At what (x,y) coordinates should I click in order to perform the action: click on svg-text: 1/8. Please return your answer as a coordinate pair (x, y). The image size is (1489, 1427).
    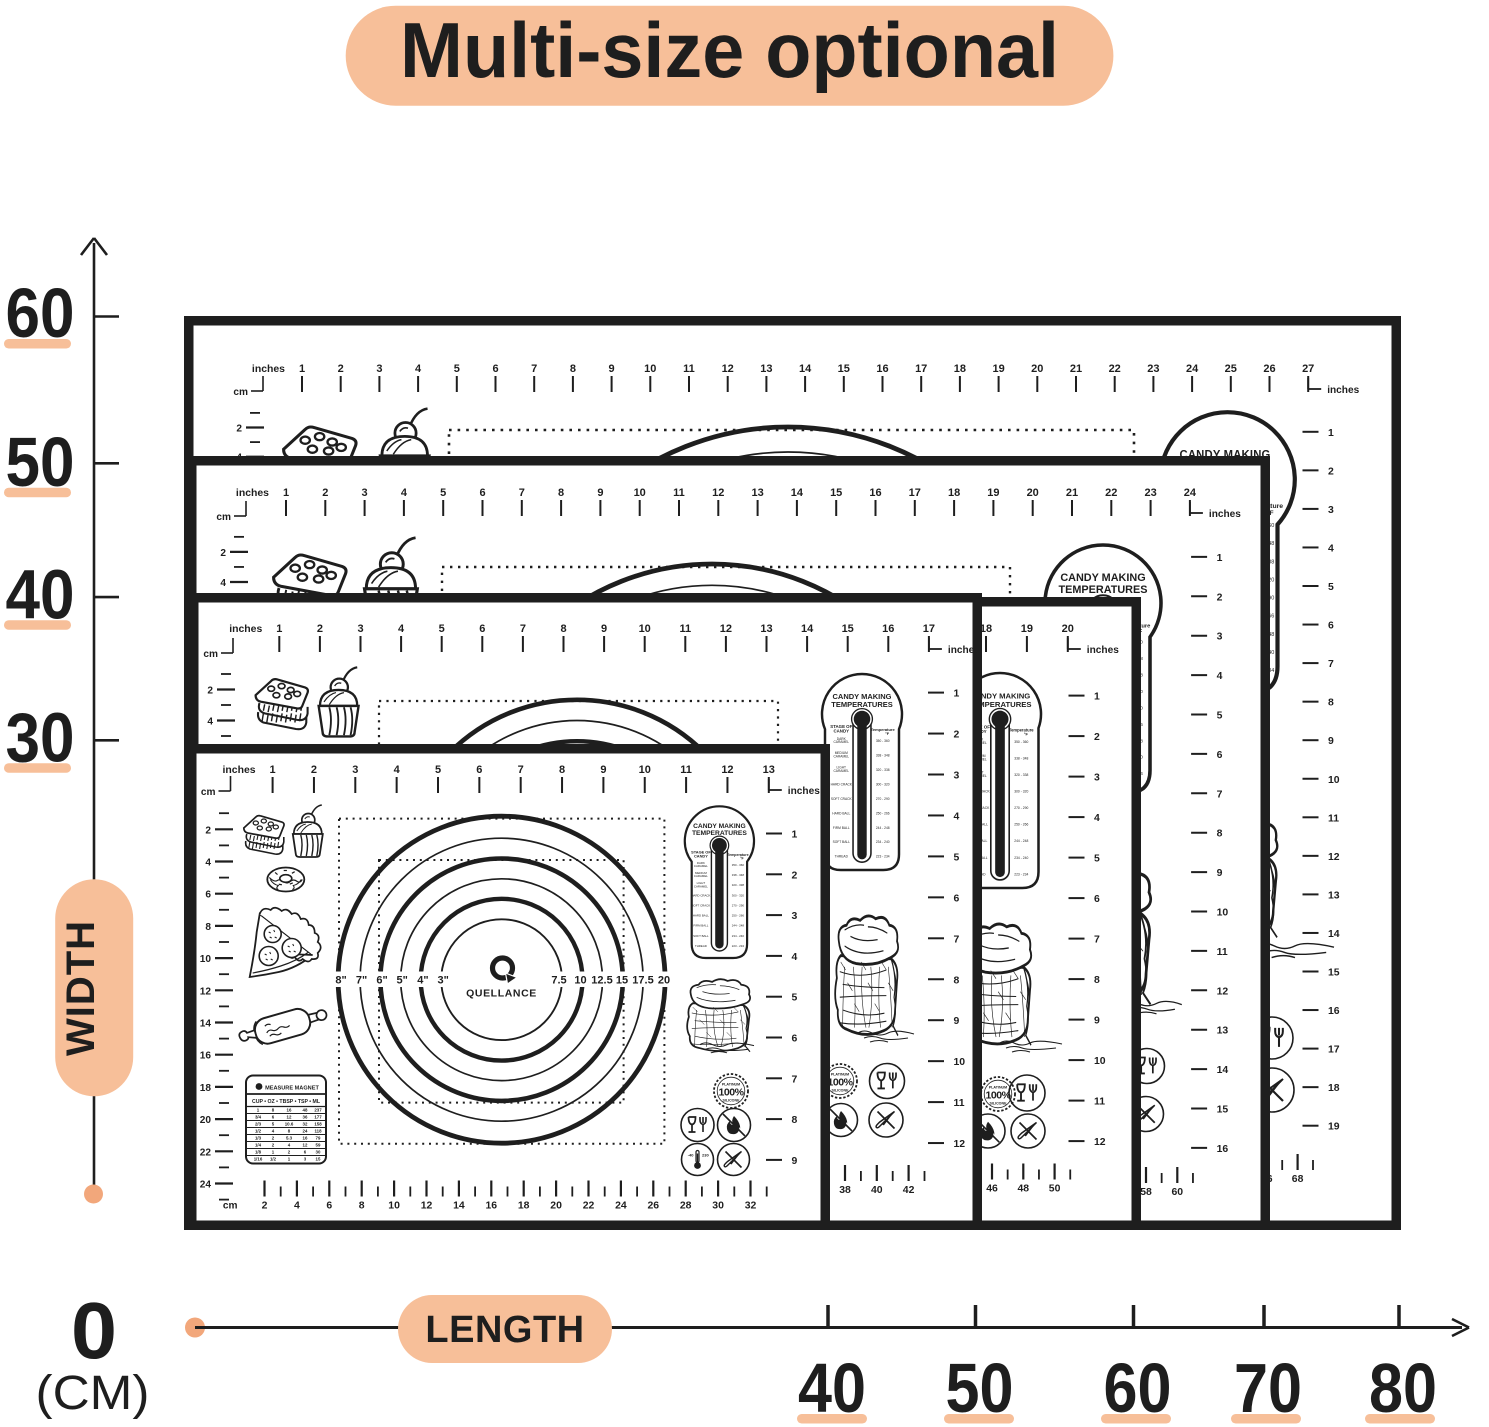
    Looking at the image, I should click on (258, 1152).